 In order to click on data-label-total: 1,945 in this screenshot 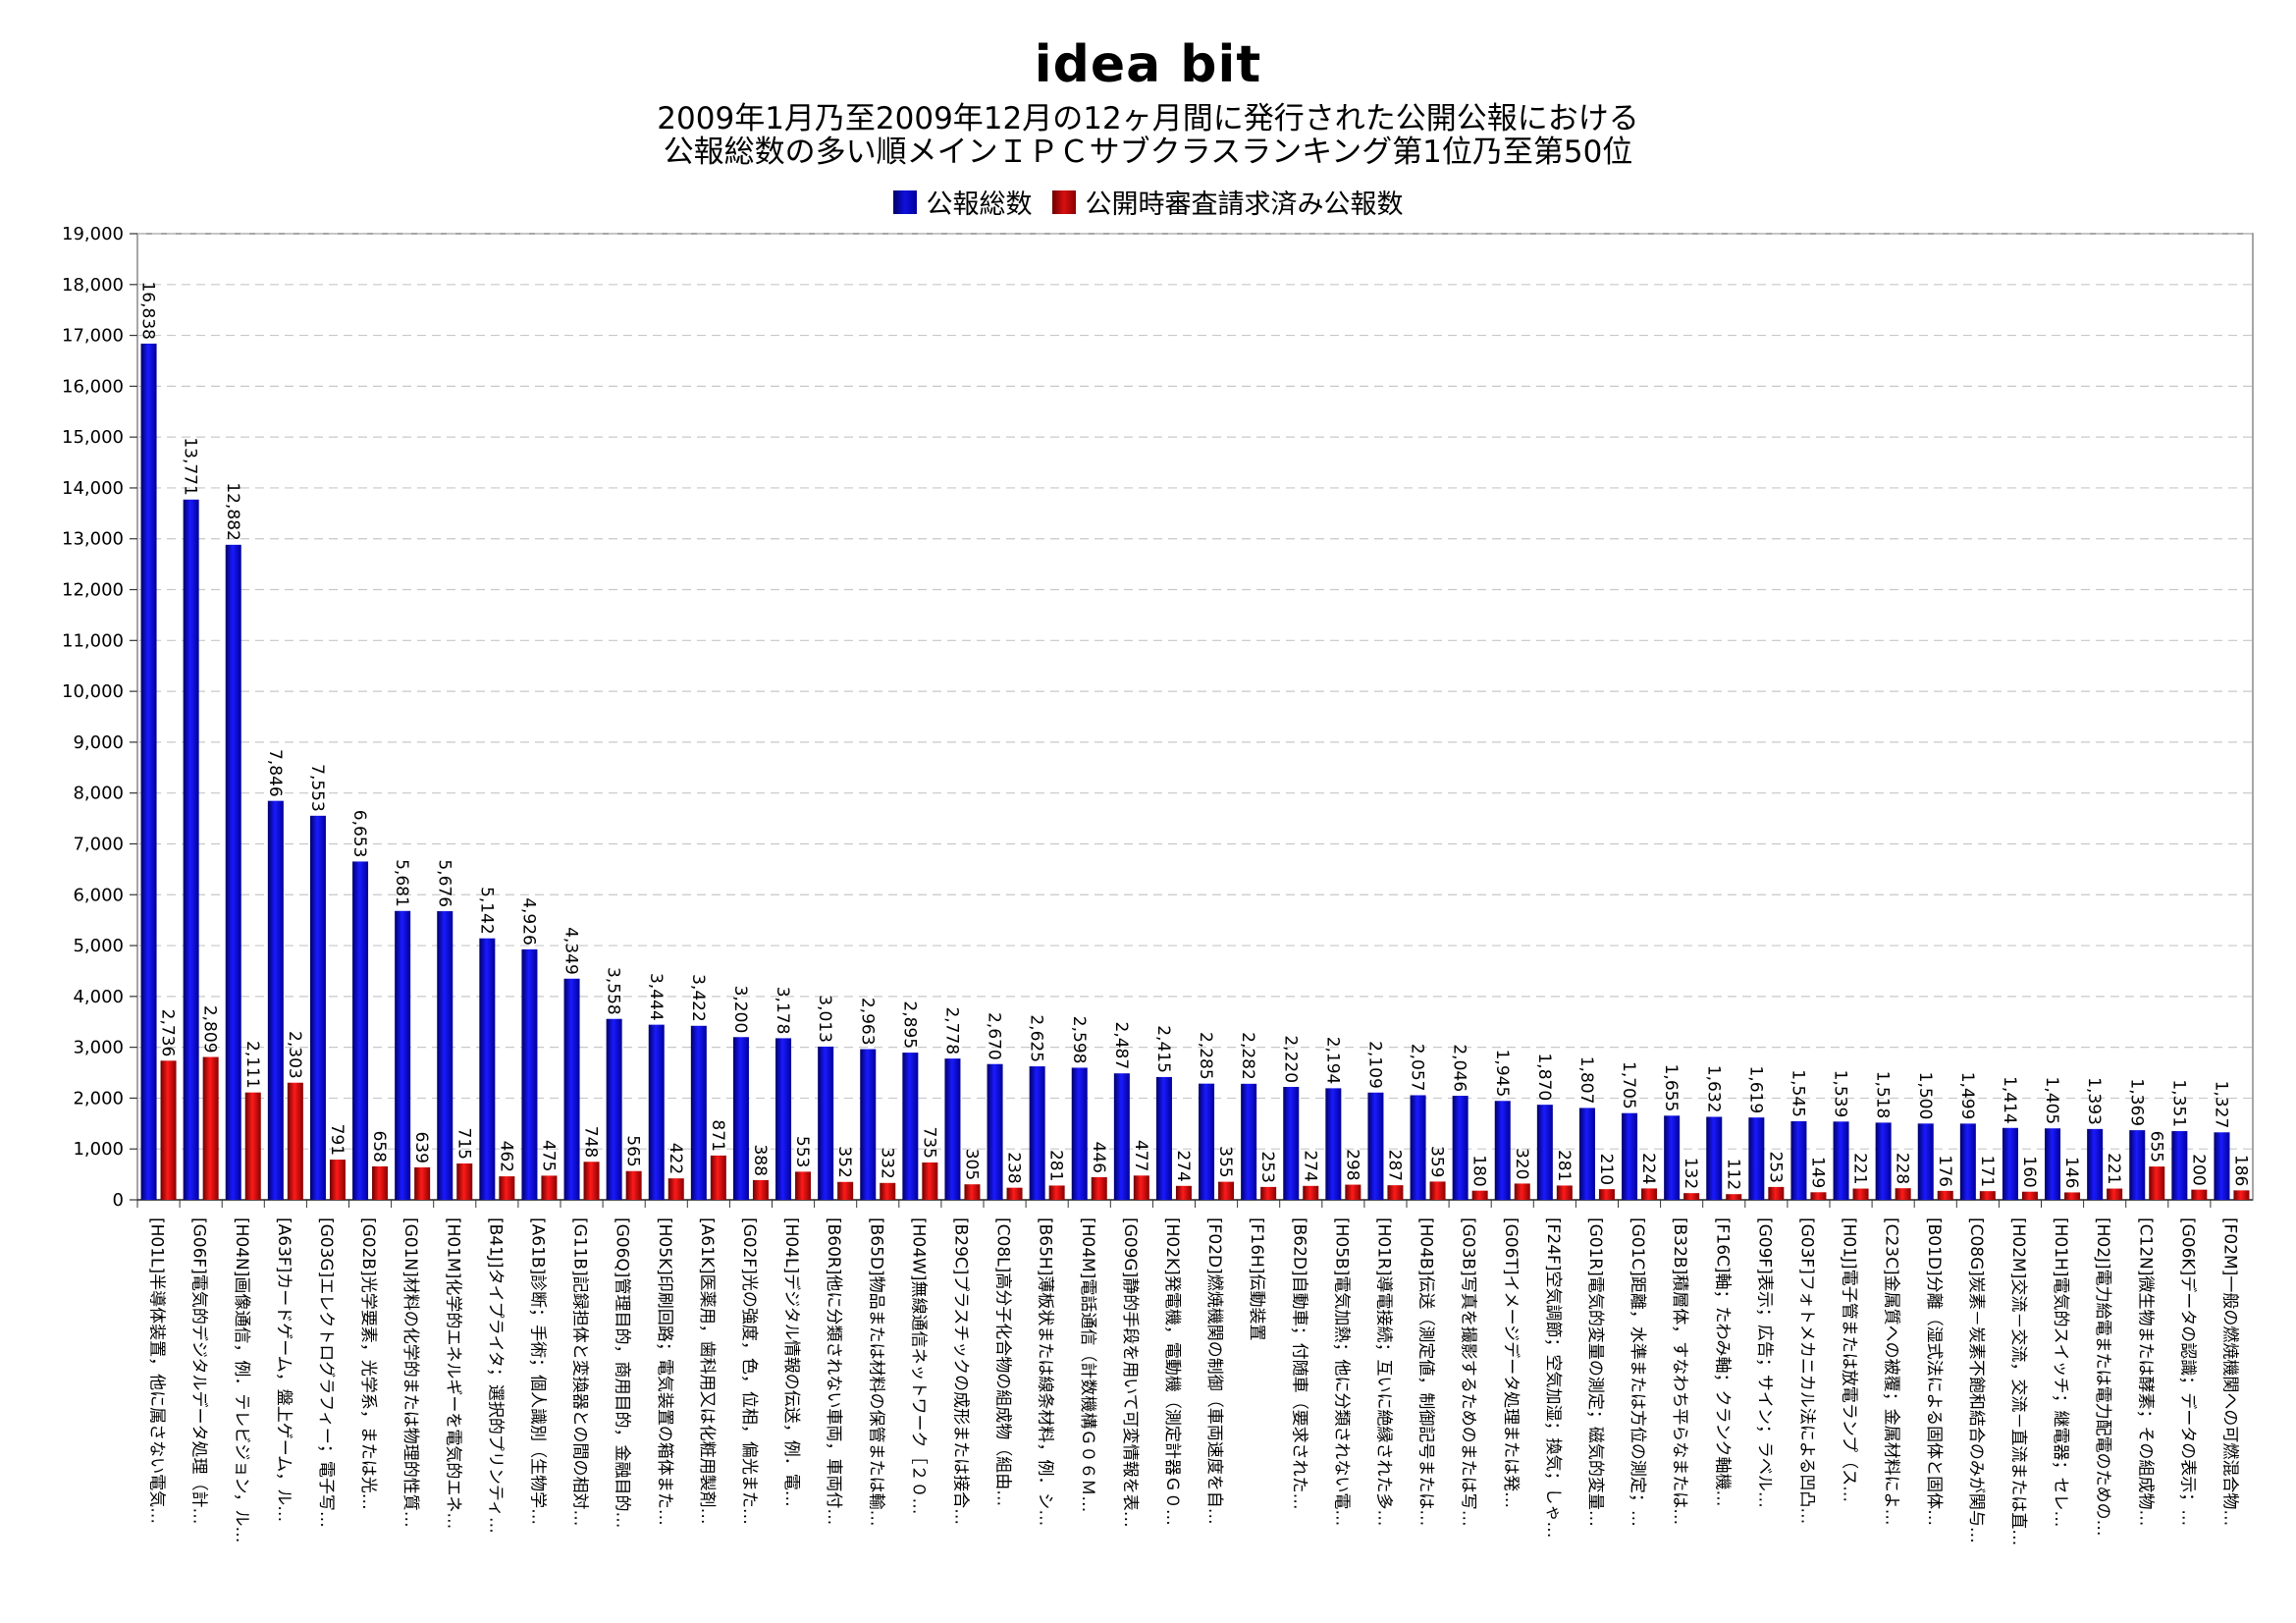, I will do `click(1502, 1074)`.